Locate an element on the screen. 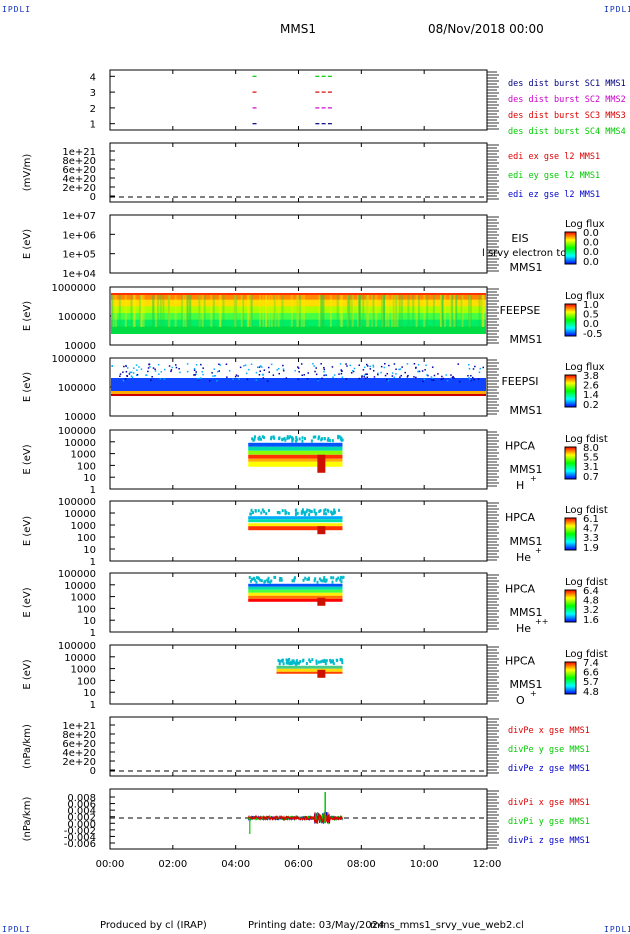  y-axis-label: (nPa/km) is located at coordinates (27, 746).